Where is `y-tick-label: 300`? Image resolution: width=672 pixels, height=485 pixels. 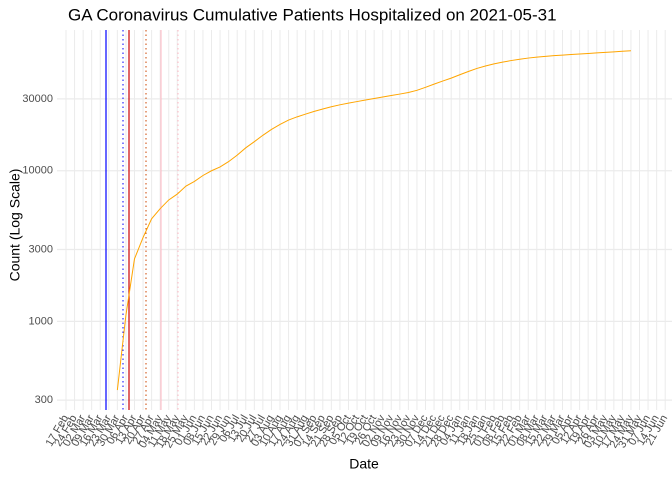 y-tick-label: 300 is located at coordinates (44, 400).